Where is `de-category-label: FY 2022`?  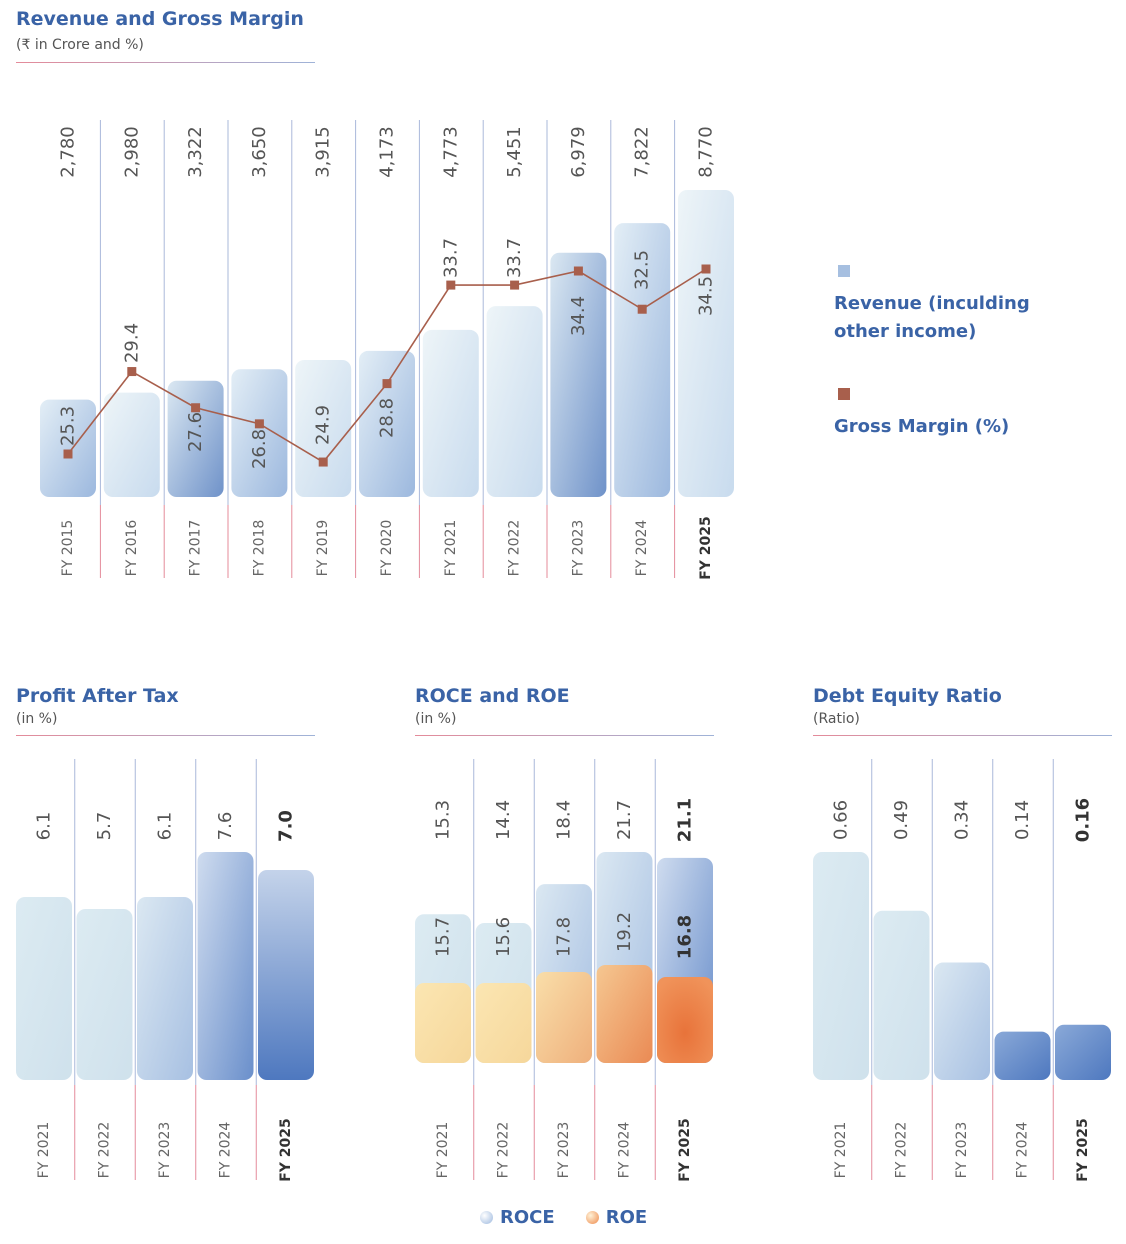
de-category-label: FY 2022 is located at coordinates (902, 1150).